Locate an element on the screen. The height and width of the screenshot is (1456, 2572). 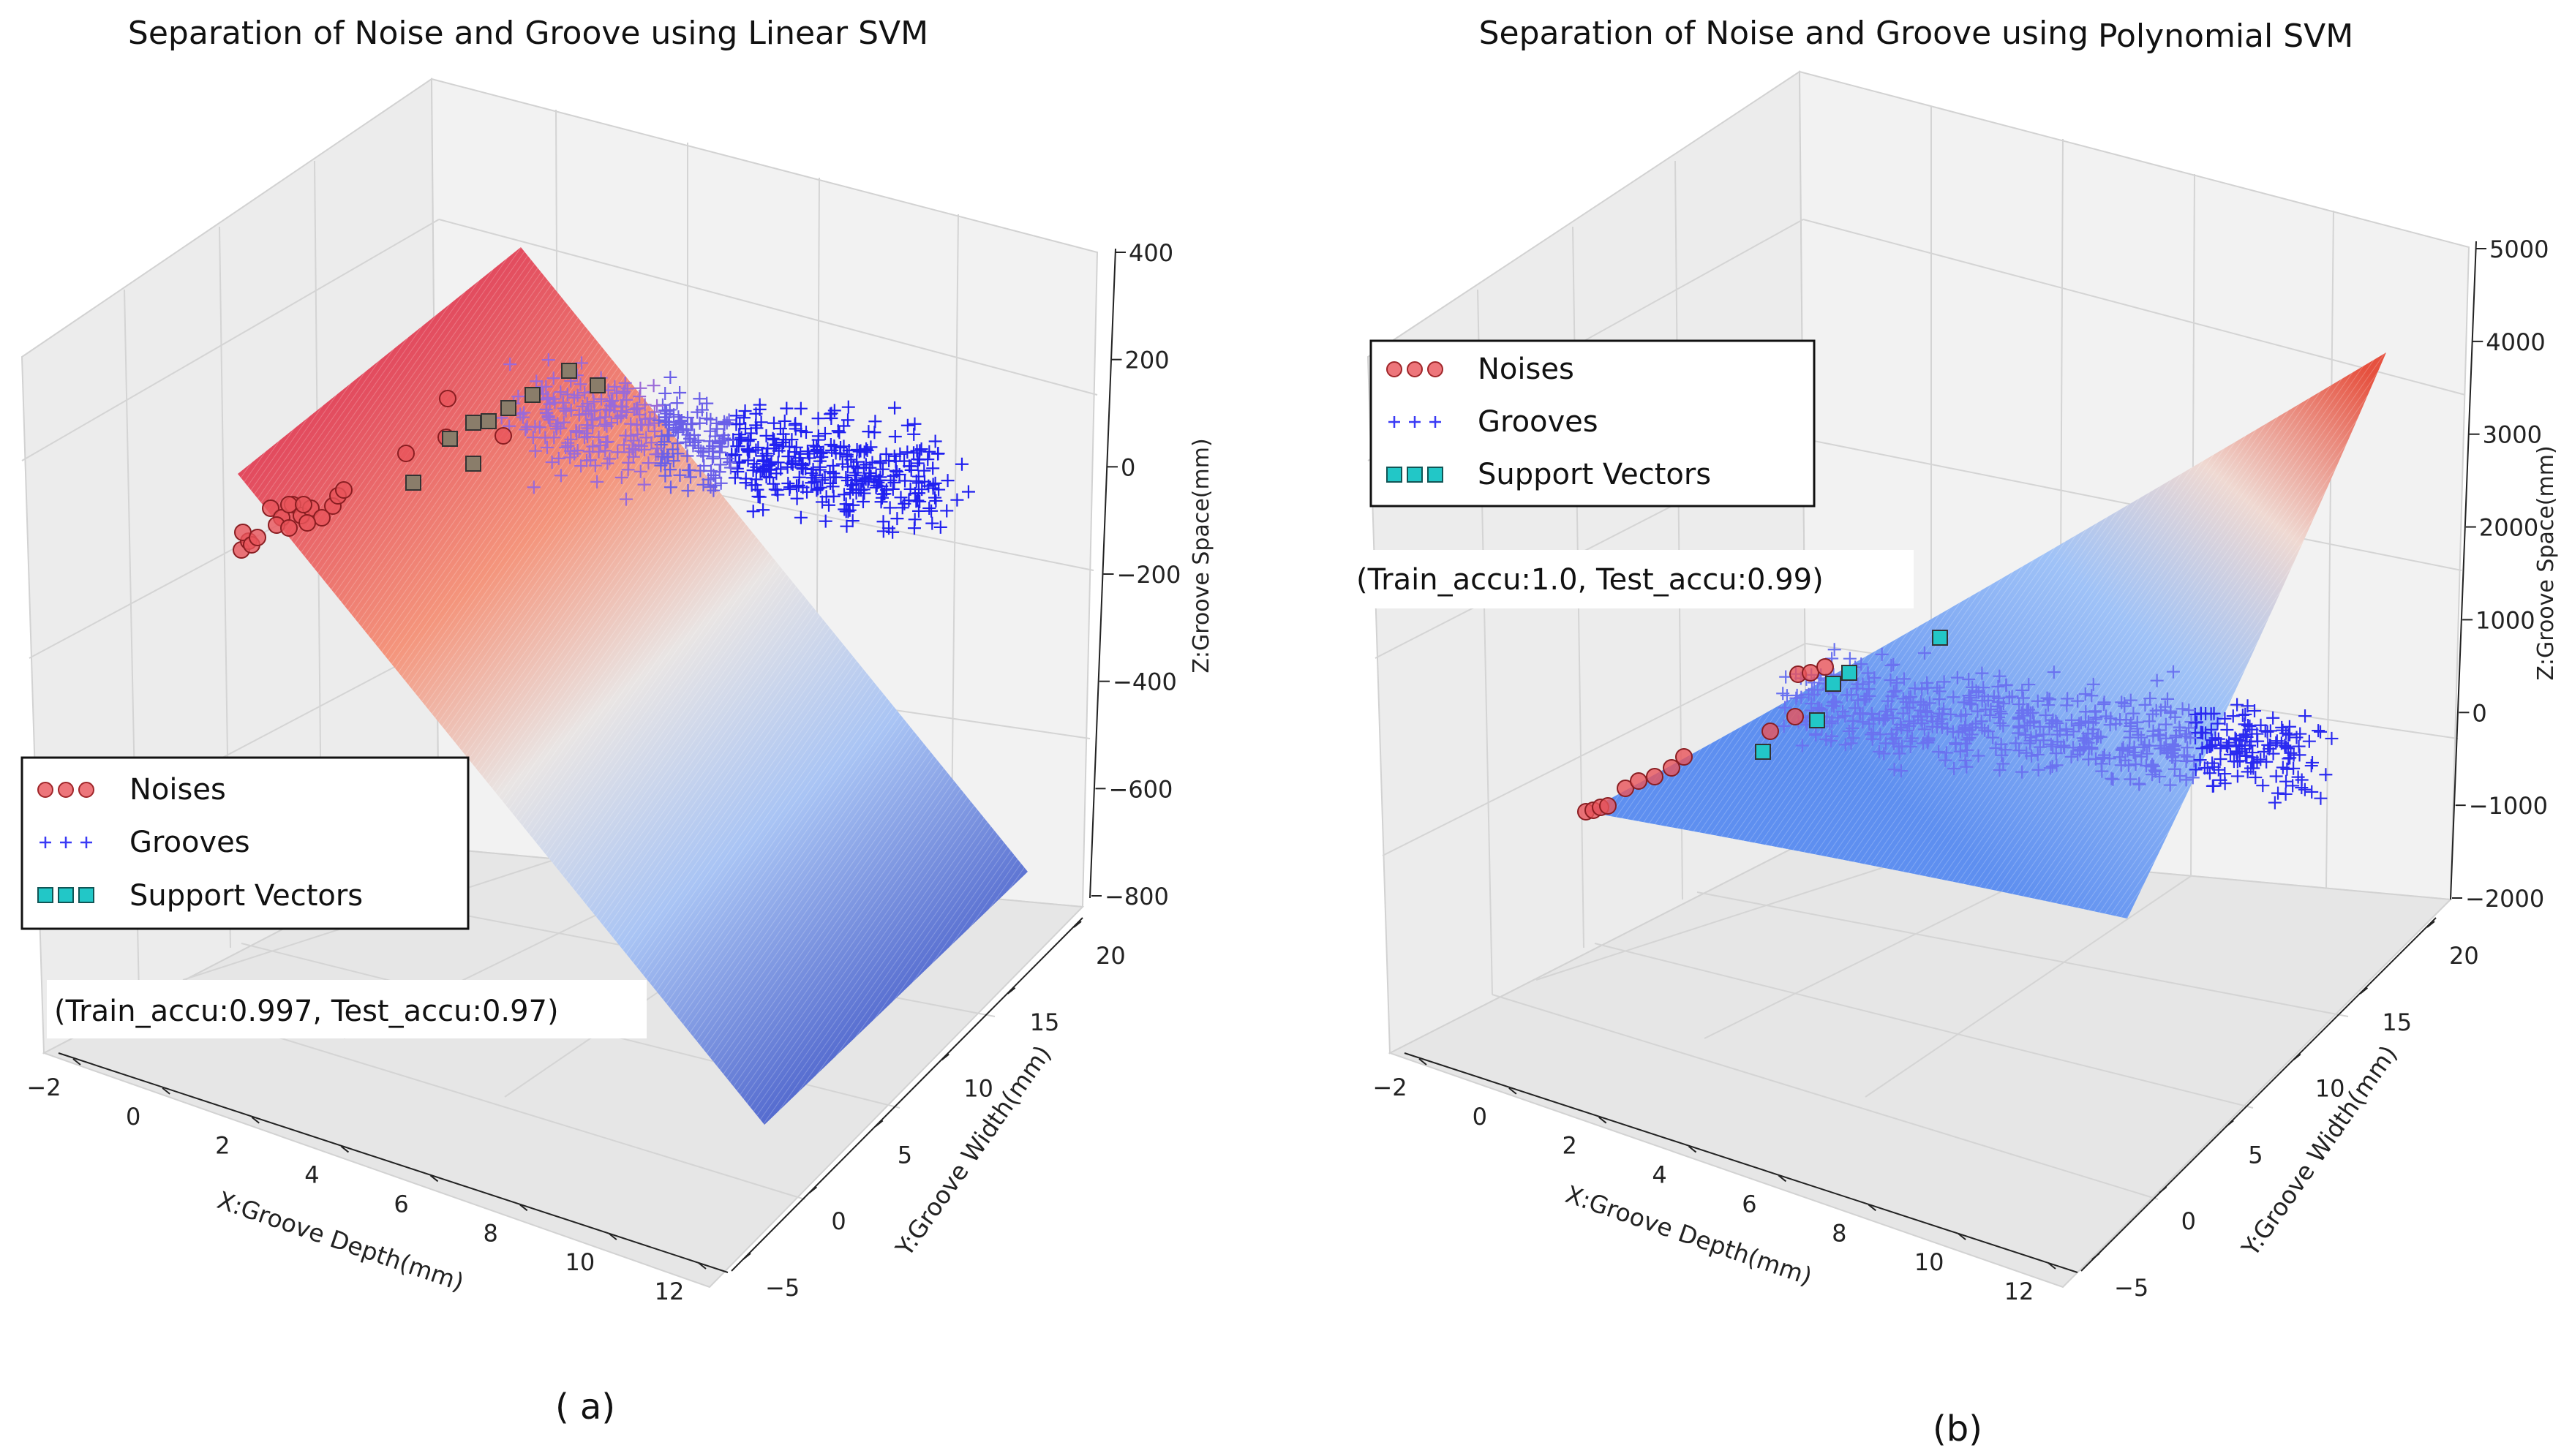
tick-label: 200 is located at coordinates (1147, 360).